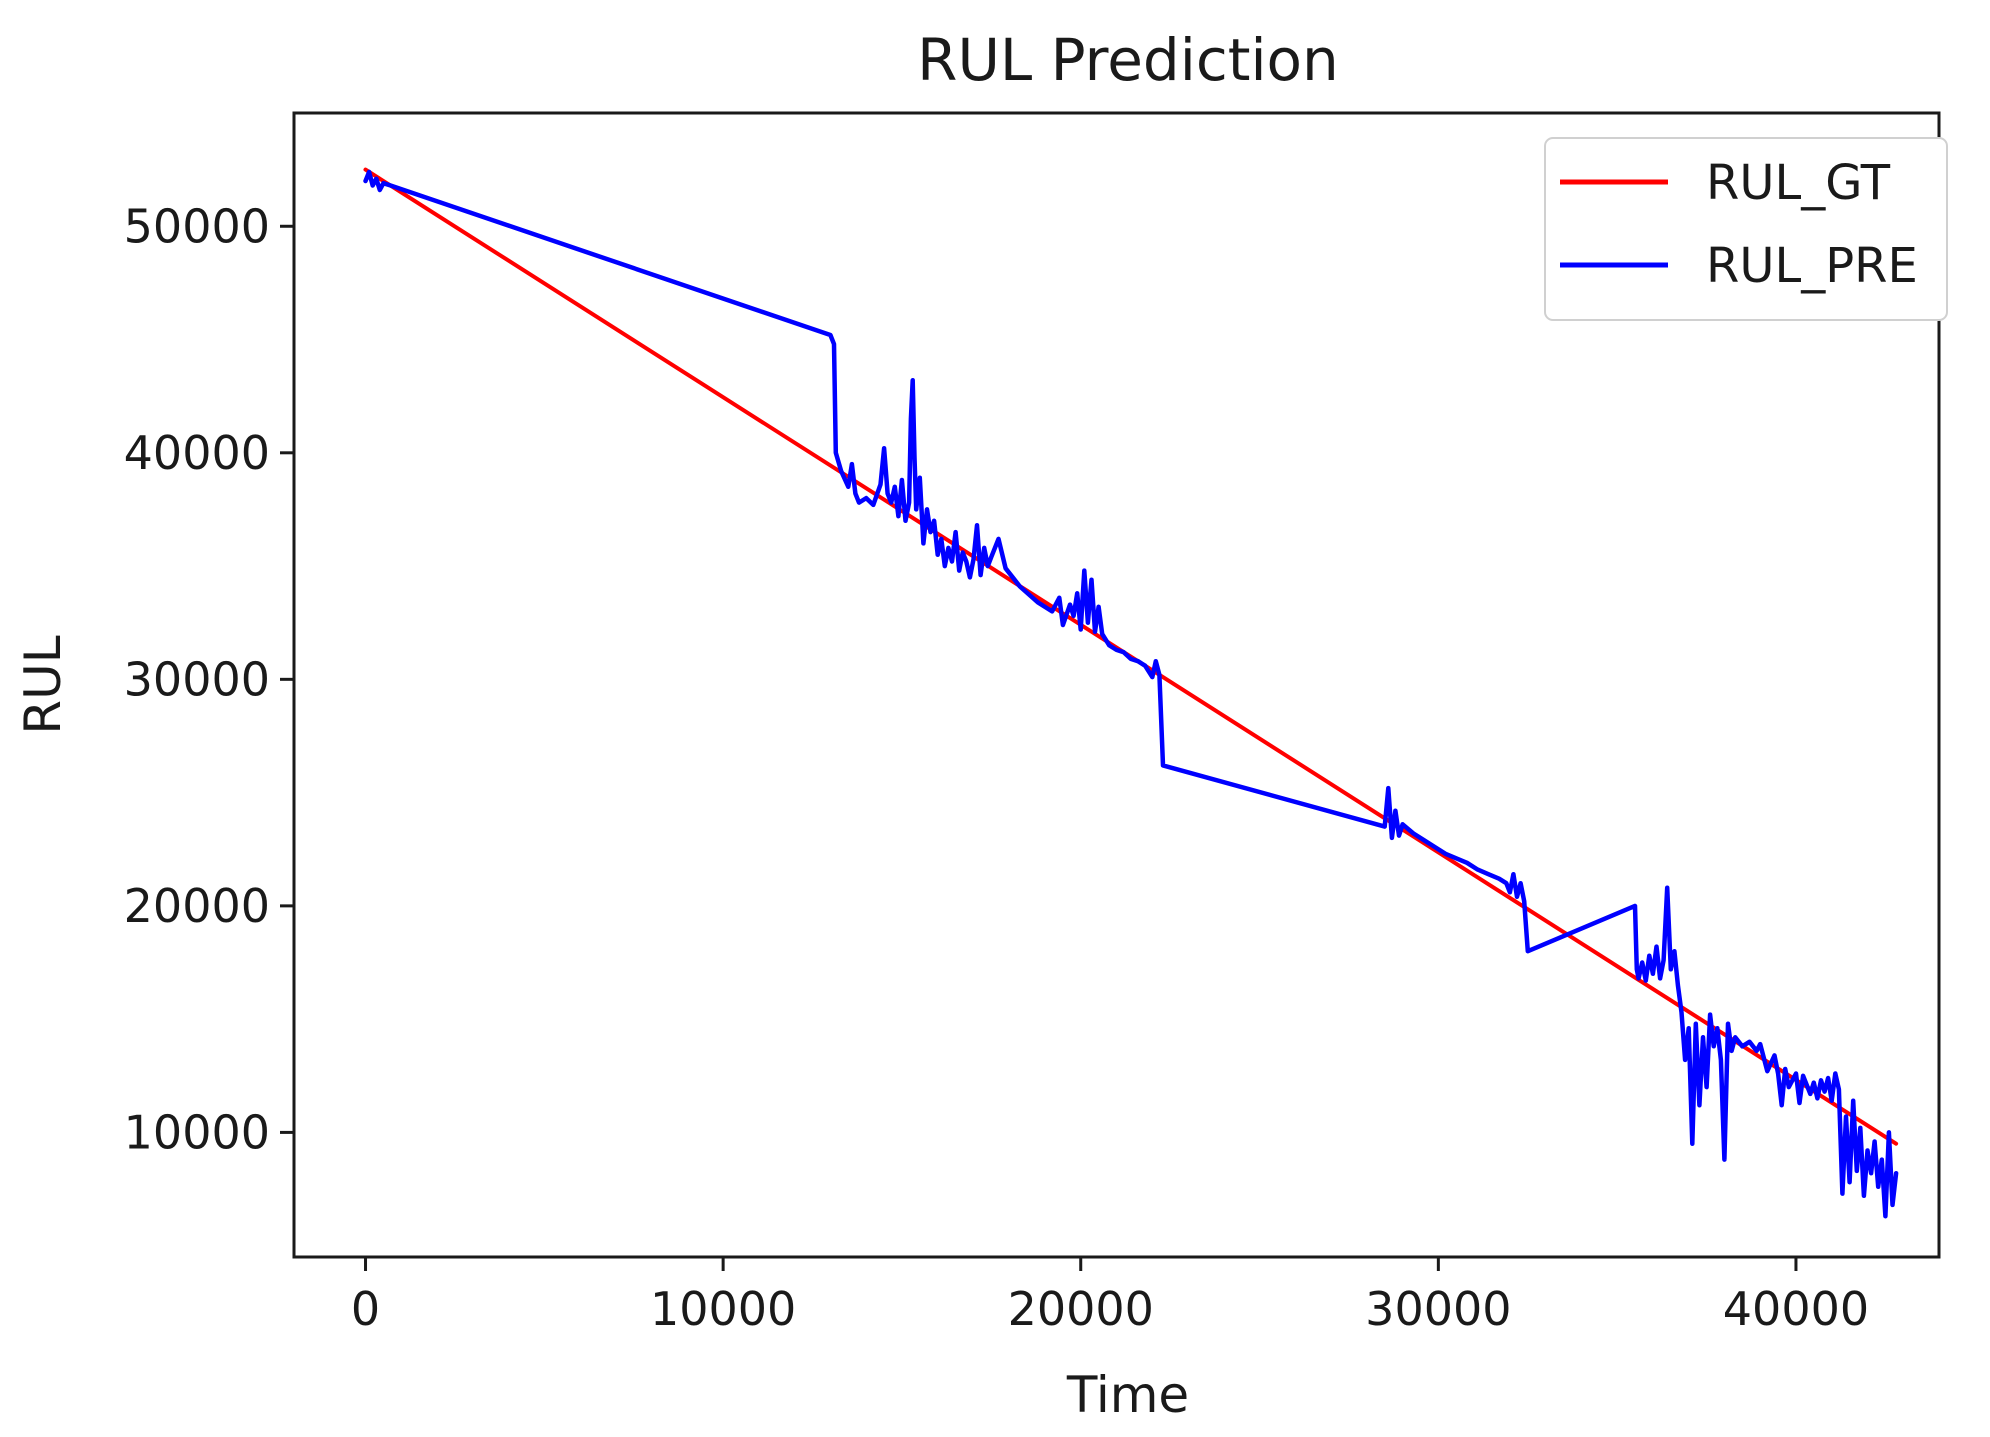 The width and height of the screenshot is (1990, 1437). I want to click on legend: RUL_GT RUL_PRE, so click(1746, 229).